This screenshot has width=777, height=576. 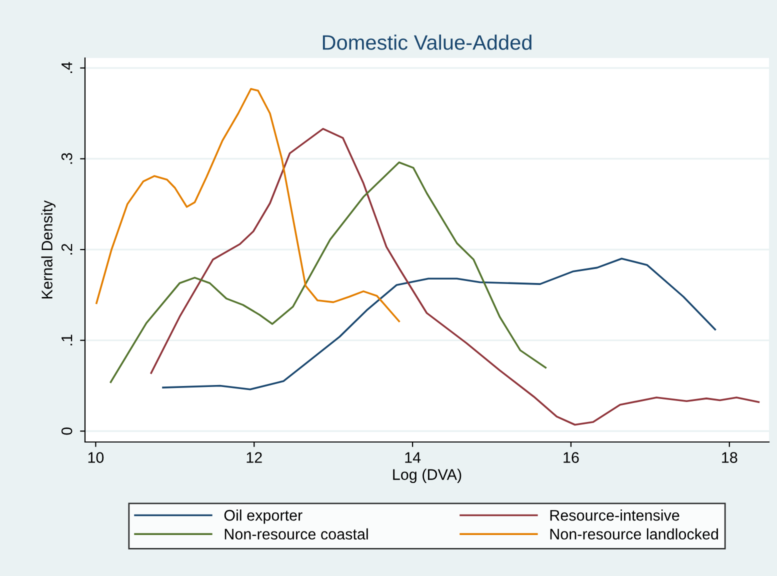 I want to click on y-tick-label: 0, so click(x=66, y=431).